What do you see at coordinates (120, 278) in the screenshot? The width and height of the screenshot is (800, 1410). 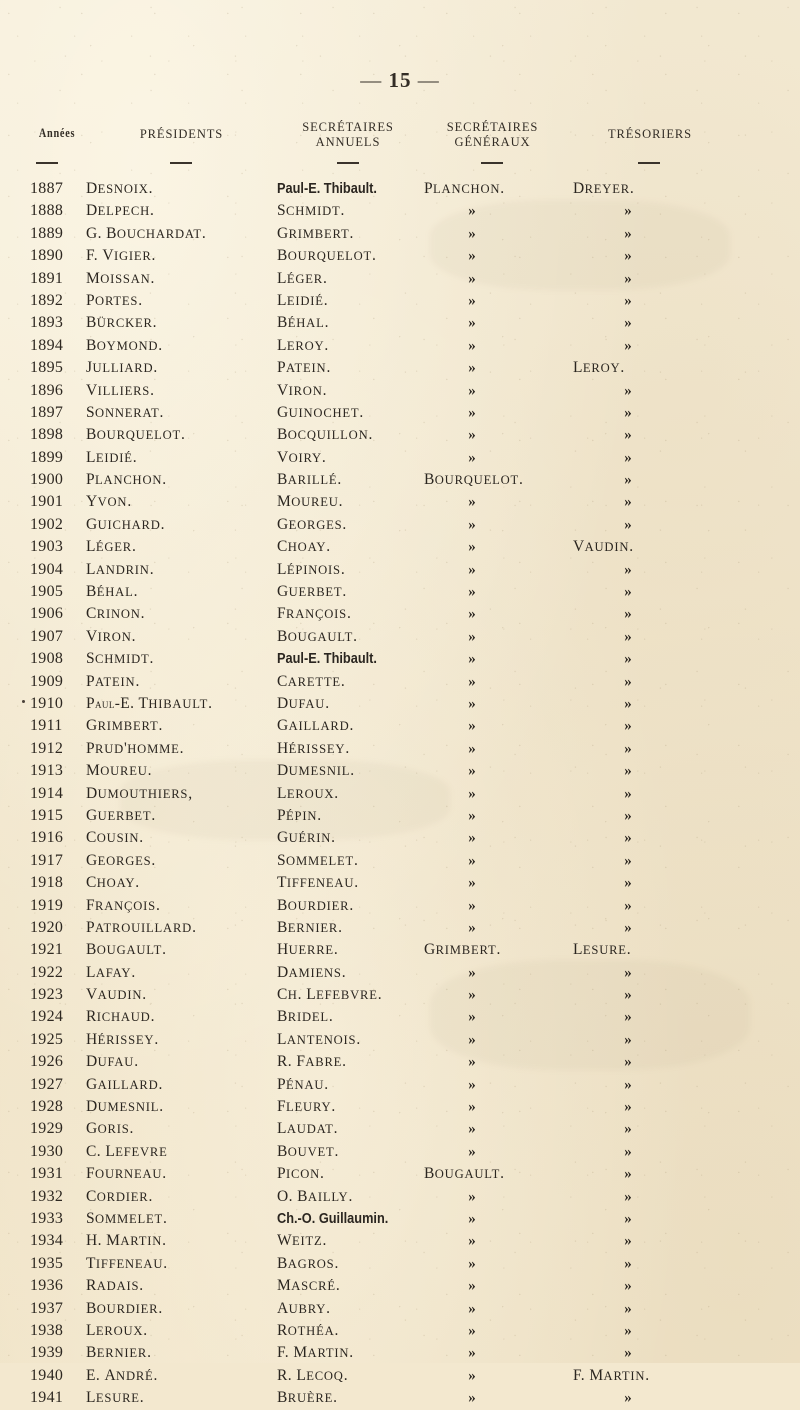 I see `cell-president: MOISSAN.` at bounding box center [120, 278].